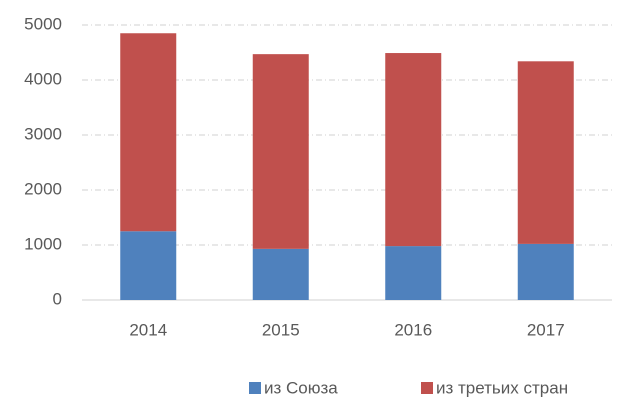 The height and width of the screenshot is (405, 632). Describe the element at coordinates (43, 188) in the screenshot. I see `y-tick-label: 2000` at that location.